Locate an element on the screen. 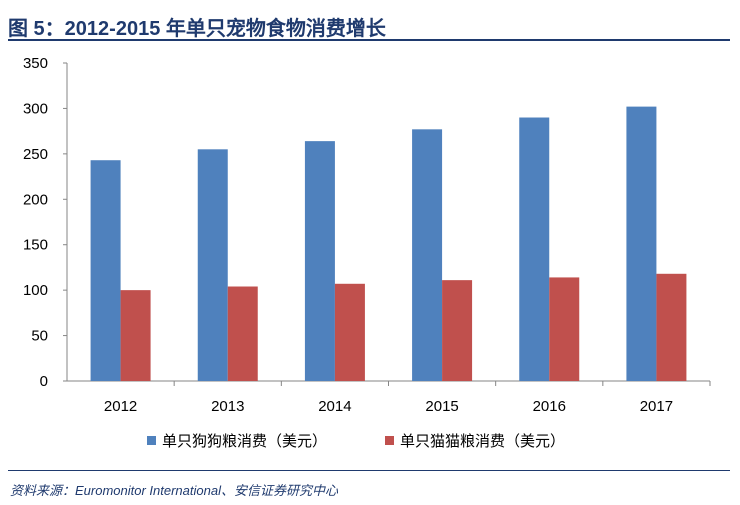 The image size is (740, 505). bar-cat-2014 is located at coordinates (349, 332).